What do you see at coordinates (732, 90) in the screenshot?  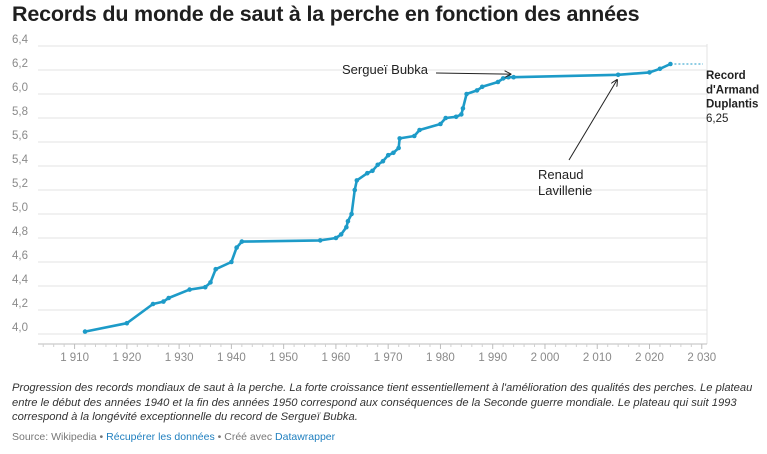 I see `annotation-duplantis-line: d'Armand` at bounding box center [732, 90].